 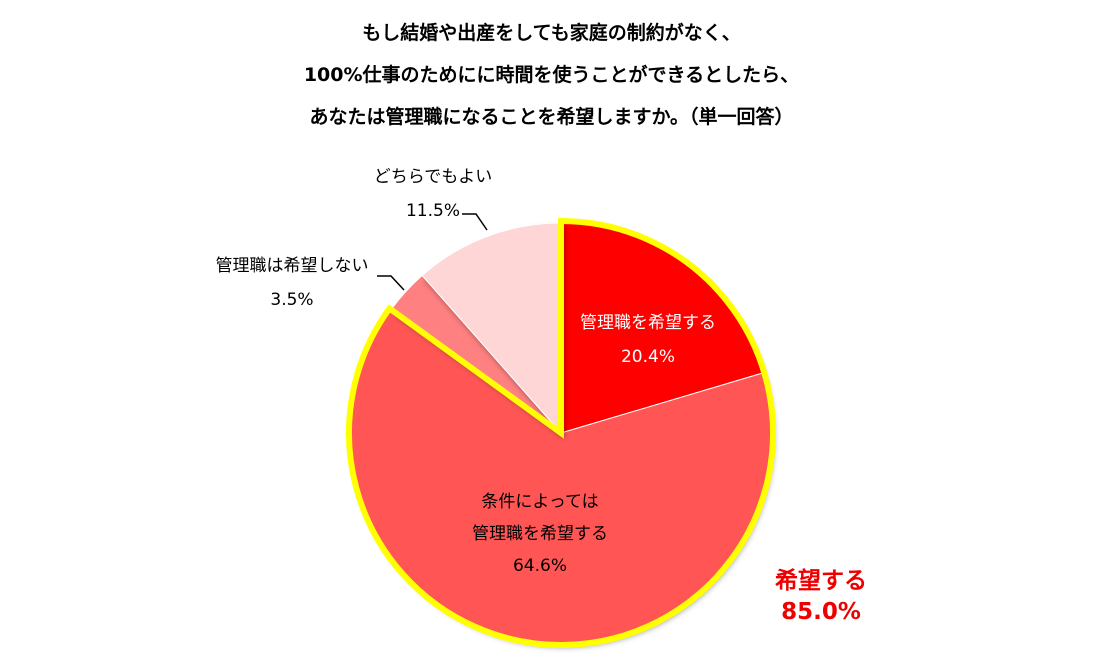 I want to click on slice-label-1: 条件によっては, so click(x=539, y=502).